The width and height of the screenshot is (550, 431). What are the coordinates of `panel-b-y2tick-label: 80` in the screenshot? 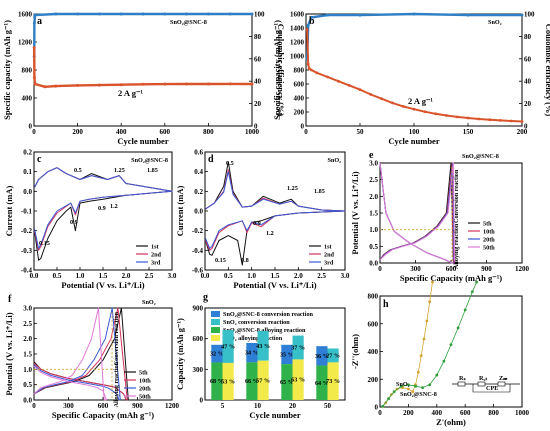 It's located at (528, 37).